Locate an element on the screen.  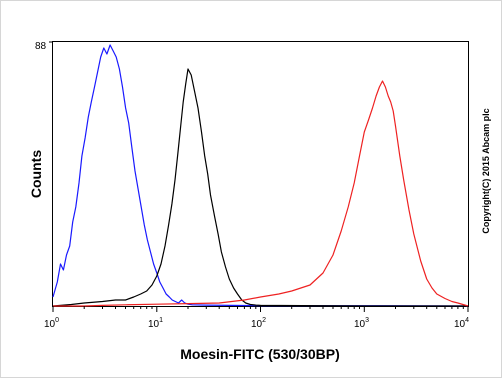
x-tick-label-0: 10⁰ is located at coordinates (51, 323).